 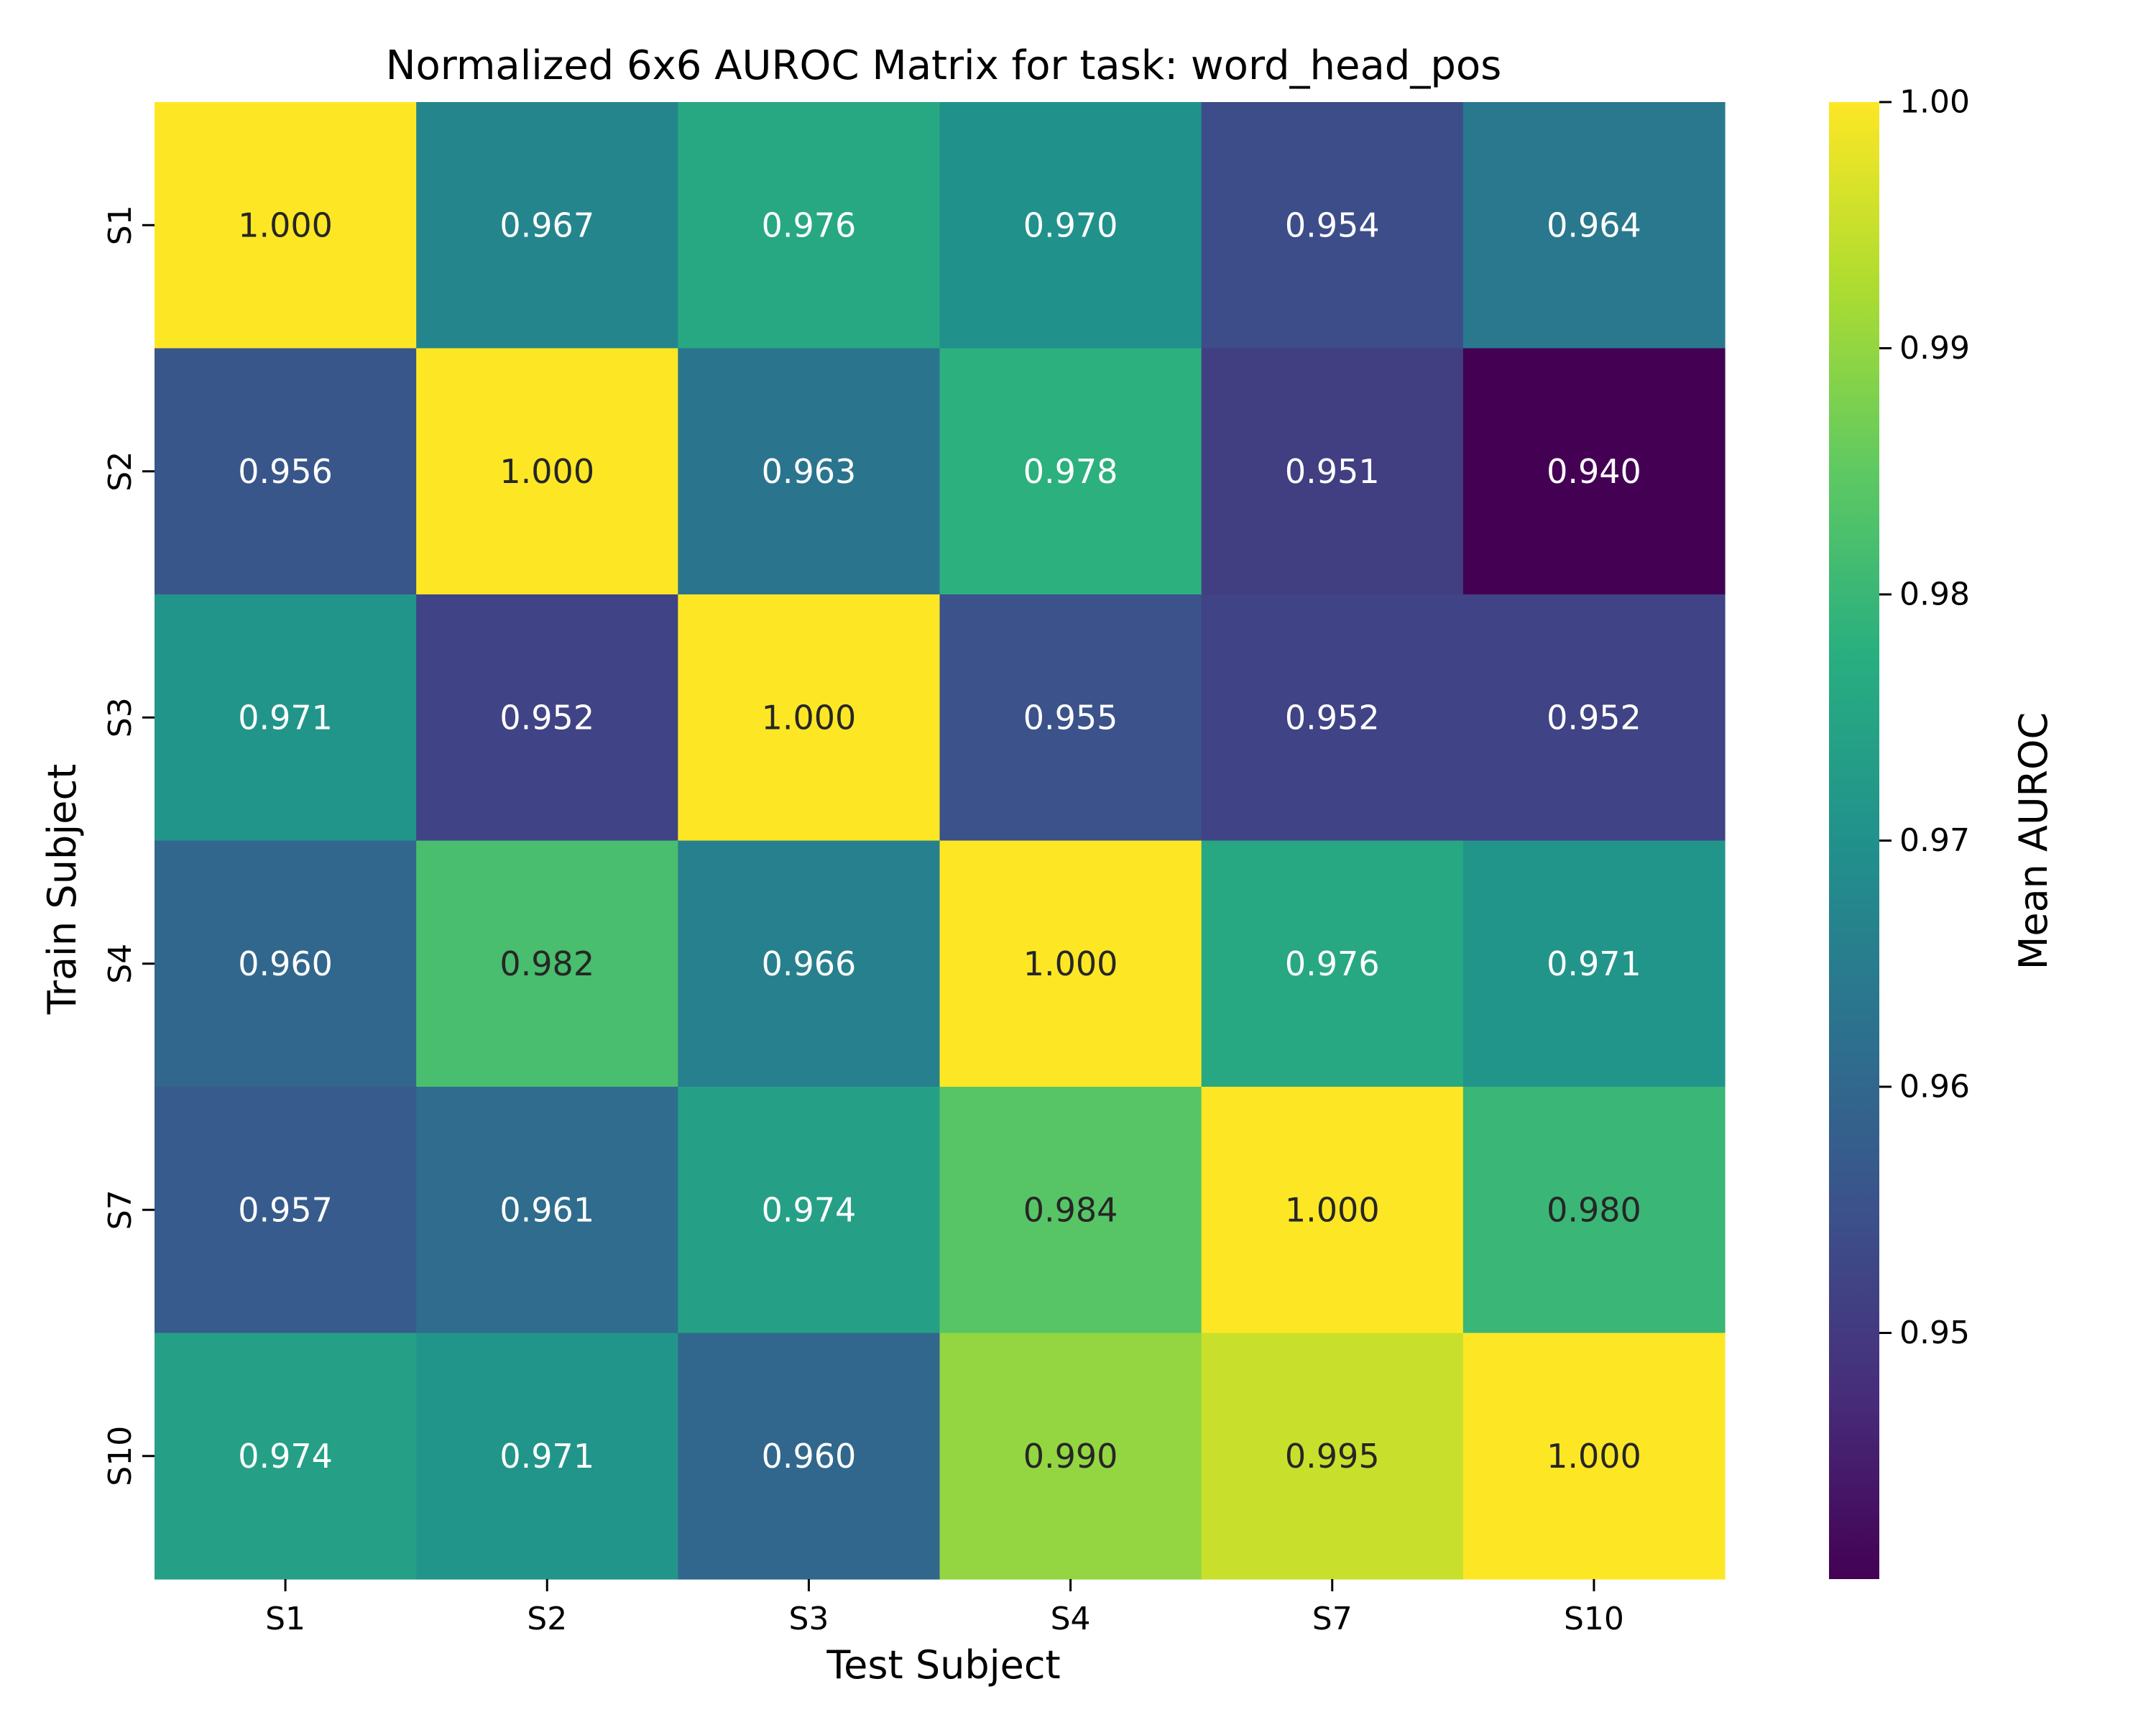 I want to click on colorbar-tick-label: 0.97, so click(x=1934, y=840).